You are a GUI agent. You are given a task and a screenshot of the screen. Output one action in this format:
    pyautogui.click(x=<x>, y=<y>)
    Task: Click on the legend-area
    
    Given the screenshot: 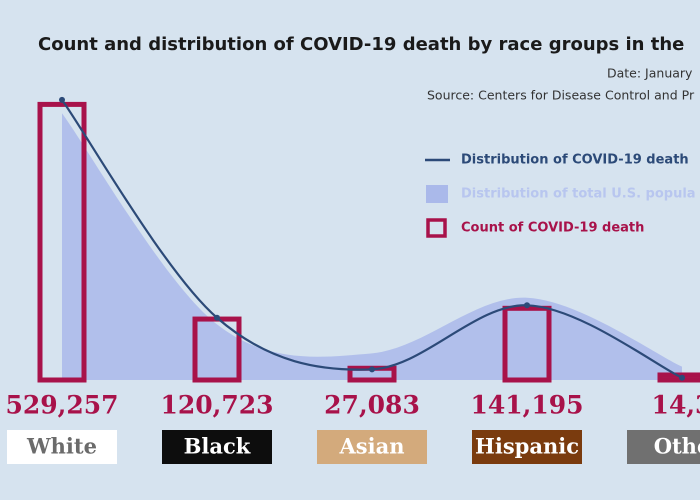 What is the action you would take?
    pyautogui.click(x=437, y=194)
    